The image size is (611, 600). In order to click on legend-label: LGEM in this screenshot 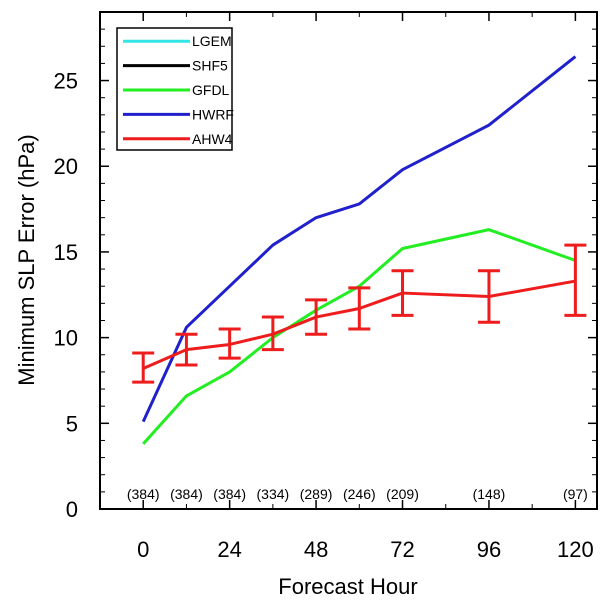, I will do `click(212, 41)`.